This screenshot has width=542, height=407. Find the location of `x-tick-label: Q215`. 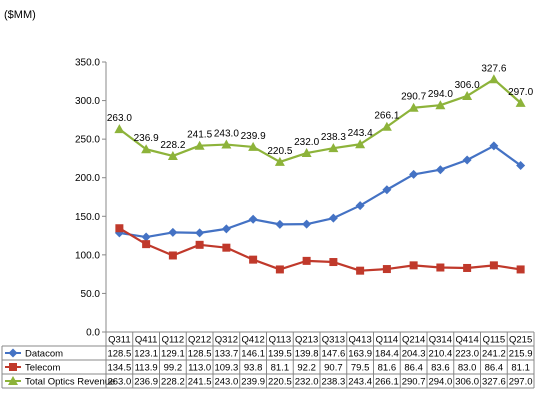

x-tick-label: Q215 is located at coordinates (520, 340).